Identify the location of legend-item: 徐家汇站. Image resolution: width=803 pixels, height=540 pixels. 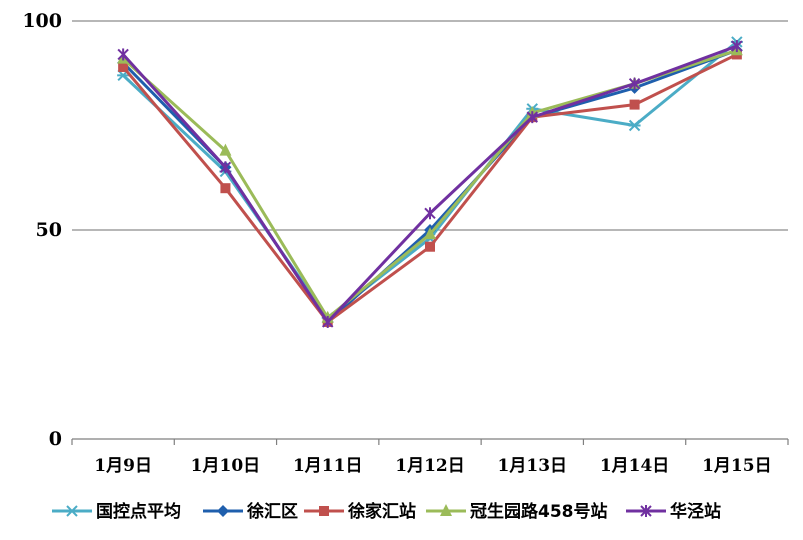
(360, 511).